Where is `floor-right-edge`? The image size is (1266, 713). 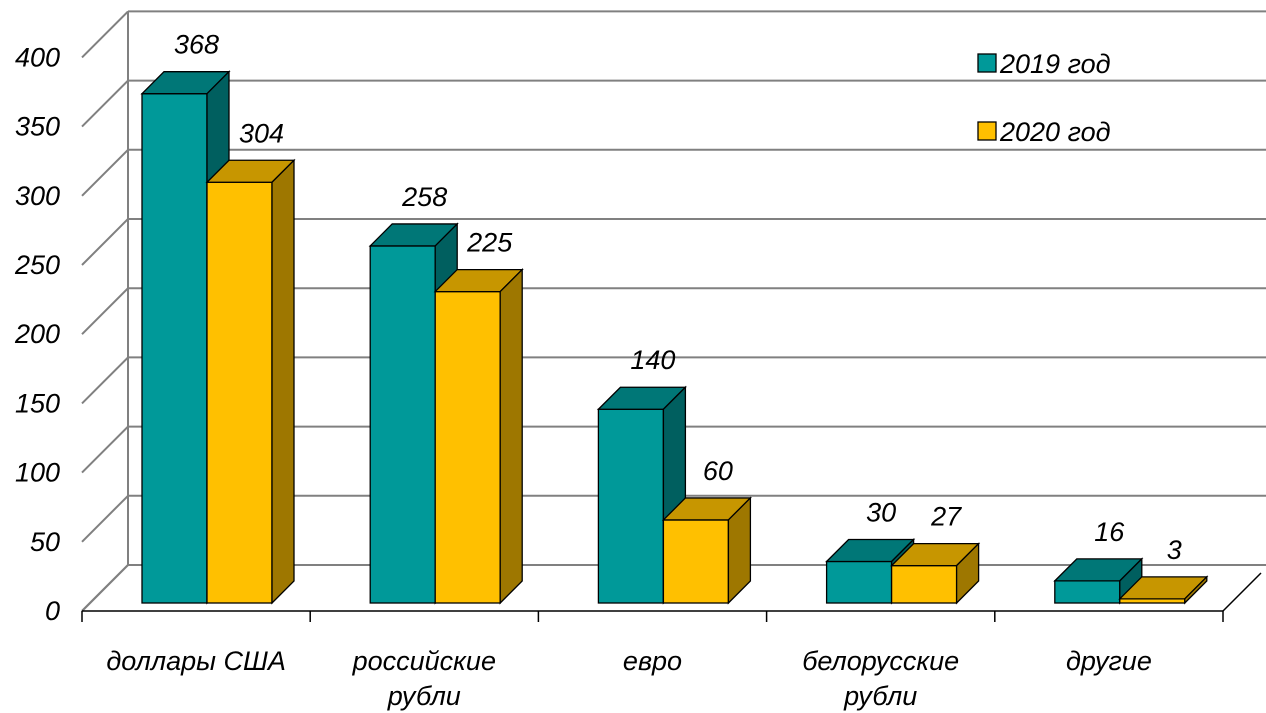 floor-right-edge is located at coordinates (1242, 592).